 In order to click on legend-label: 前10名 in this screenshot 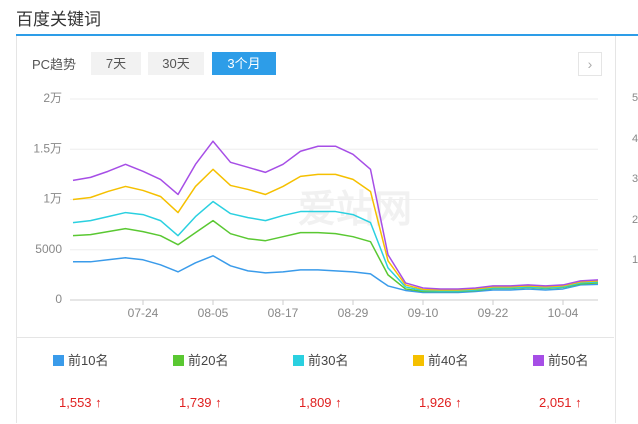, I will do `click(88, 360)`.